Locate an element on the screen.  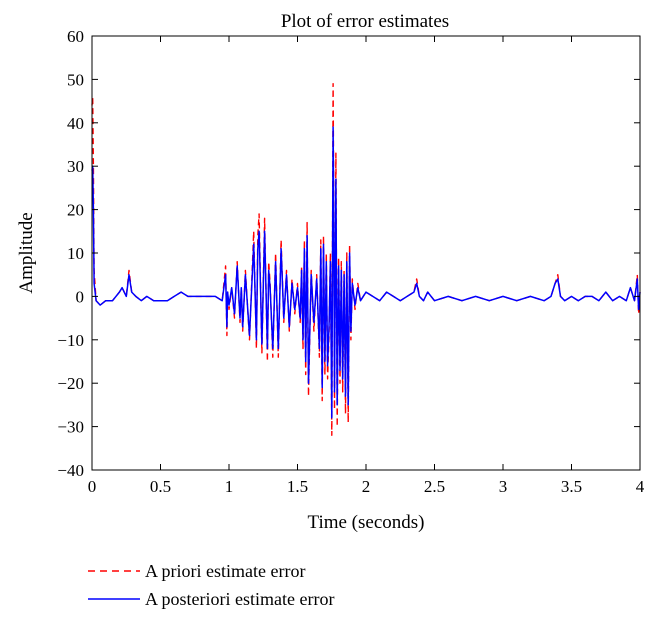
y-tick-label: 20 is located at coordinates (75, 210).